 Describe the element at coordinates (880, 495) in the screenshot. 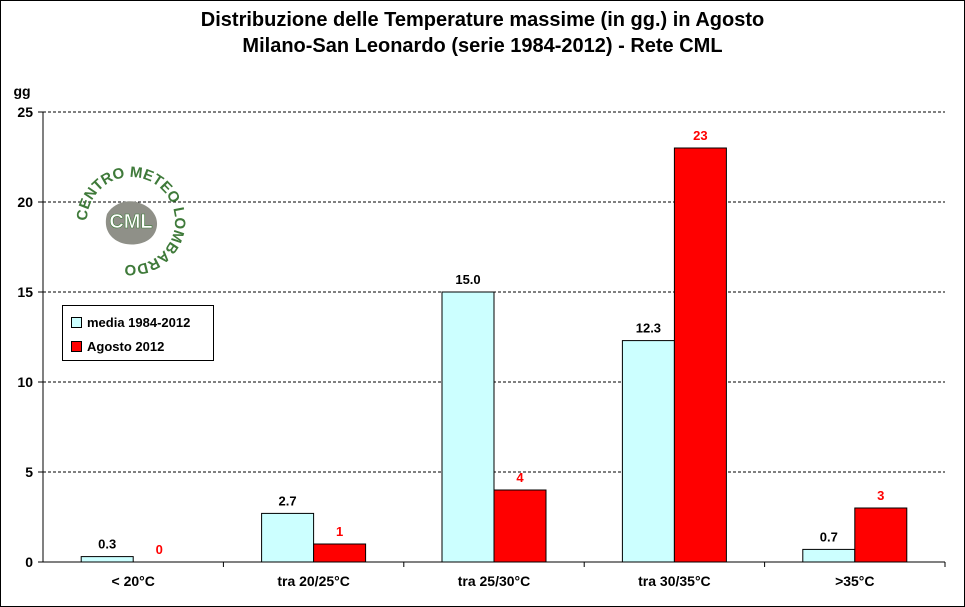

I see `data-label: 3` at that location.